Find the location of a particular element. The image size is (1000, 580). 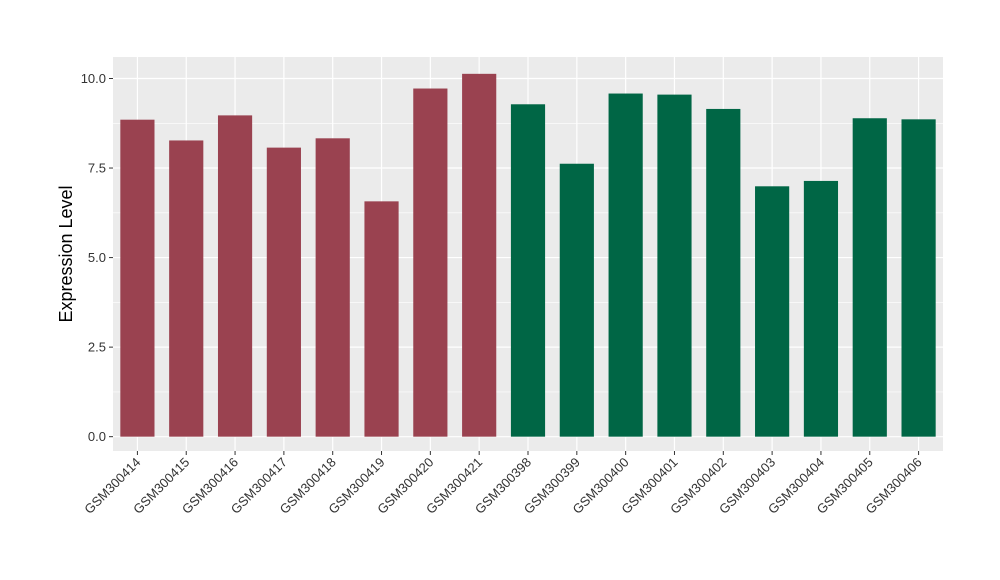

bar-GSM300398 is located at coordinates (528, 270).